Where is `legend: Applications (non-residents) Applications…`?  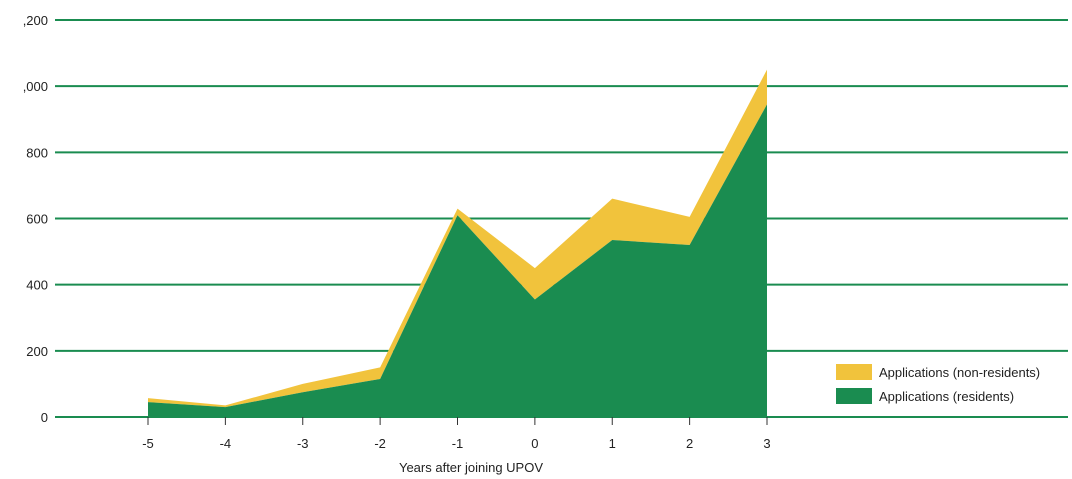 legend: Applications (non-residents) Applications… is located at coordinates (938, 384).